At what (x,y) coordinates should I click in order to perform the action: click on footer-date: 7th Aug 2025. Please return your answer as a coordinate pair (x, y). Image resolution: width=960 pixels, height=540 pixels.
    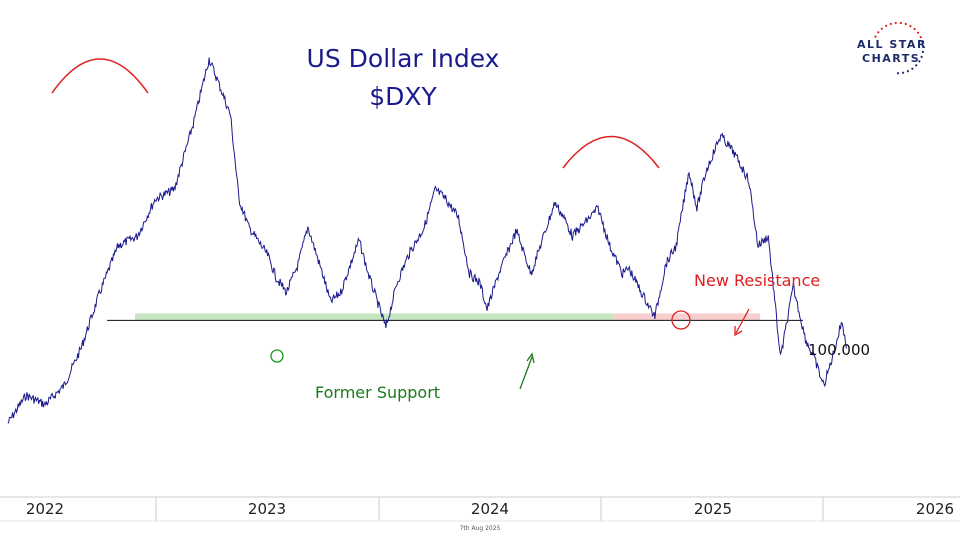
    Looking at the image, I should click on (480, 528).